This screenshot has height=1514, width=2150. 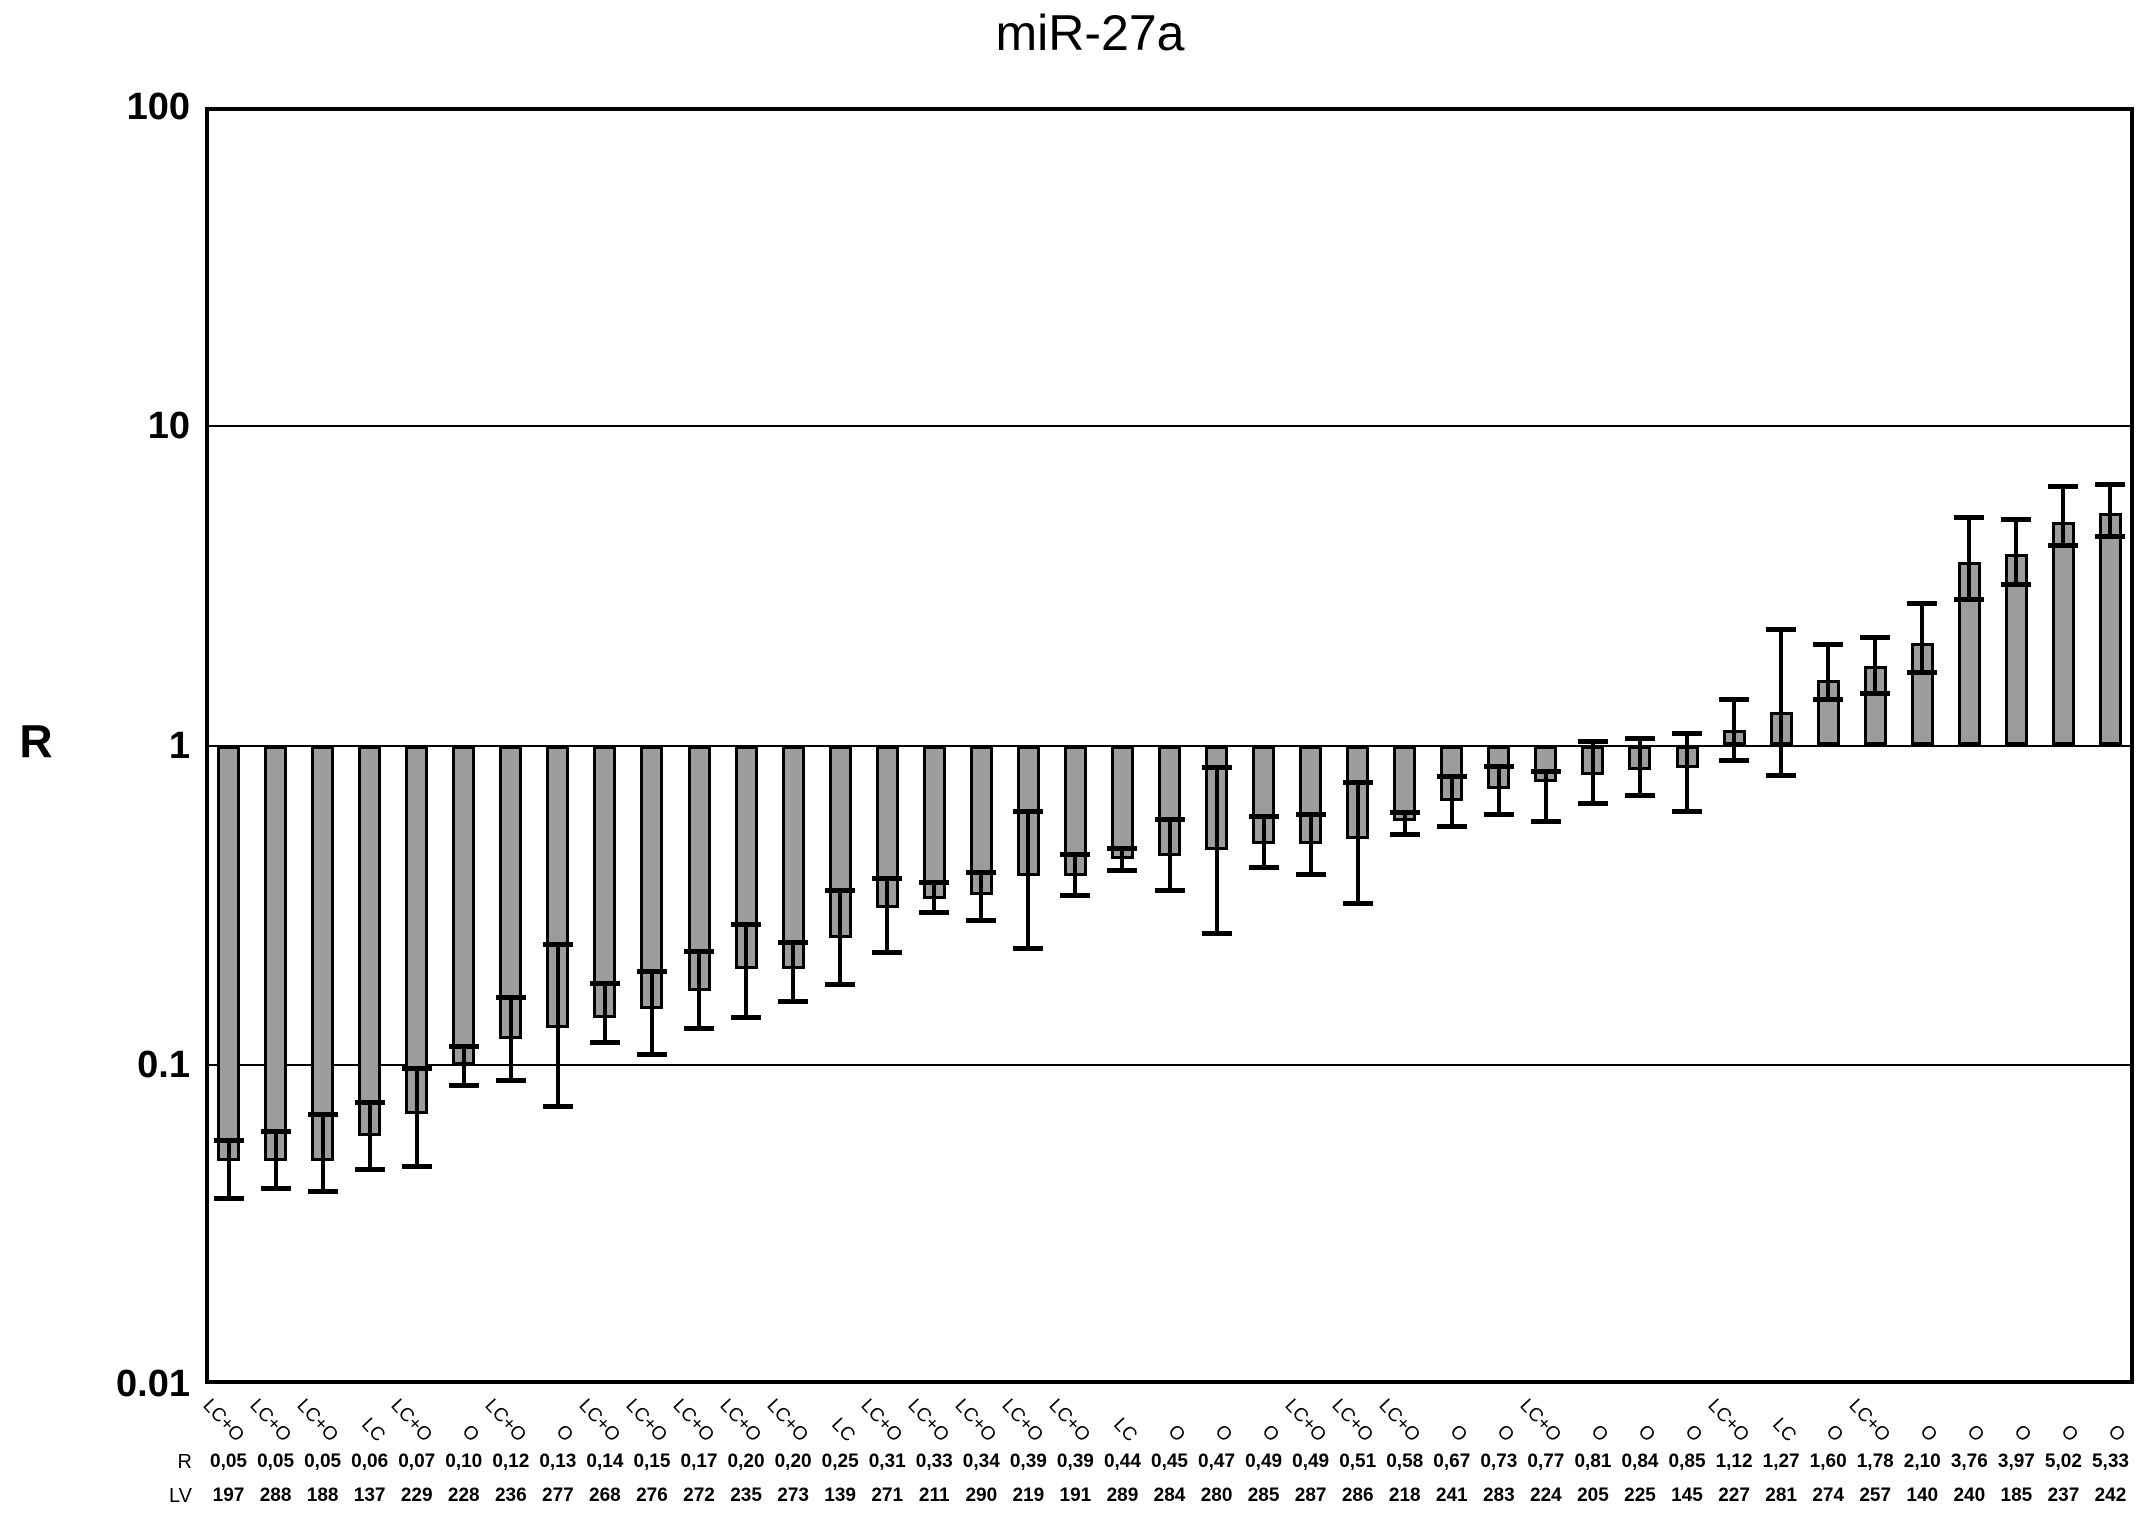 I want to click on r-value: 0,07, so click(x=417, y=1461).